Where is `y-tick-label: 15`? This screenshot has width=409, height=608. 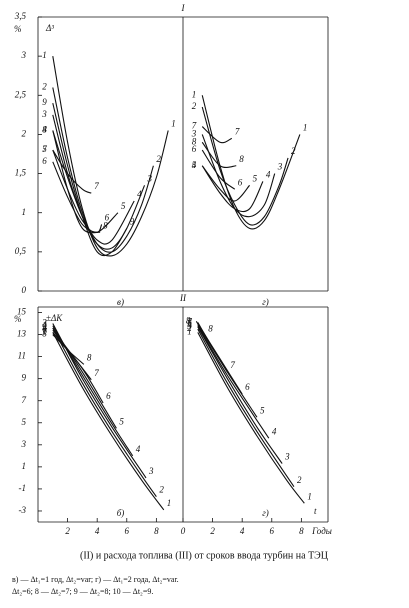
y-tick-label: 15 is located at coordinates (22, 312).